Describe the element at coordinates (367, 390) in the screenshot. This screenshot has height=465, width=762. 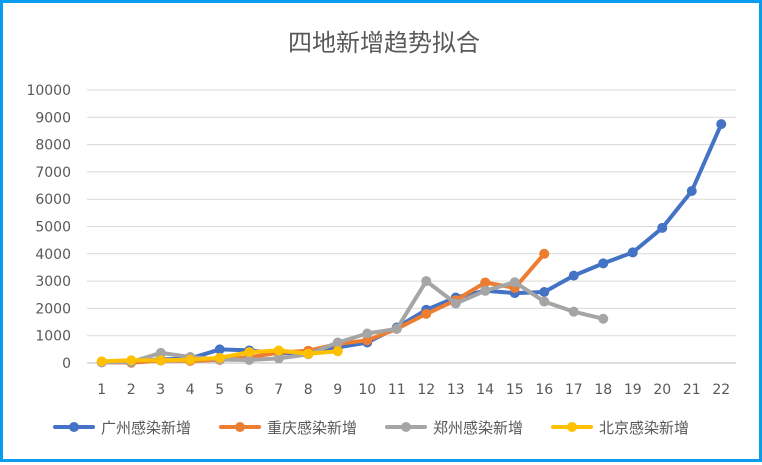
I see `x-tick-label: 10` at that location.